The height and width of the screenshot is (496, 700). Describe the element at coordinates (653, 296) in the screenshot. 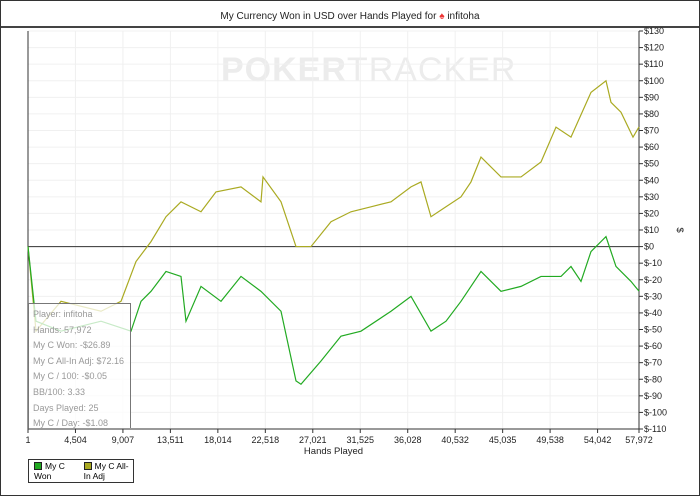

I see `y-tick-label: $-30` at that location.